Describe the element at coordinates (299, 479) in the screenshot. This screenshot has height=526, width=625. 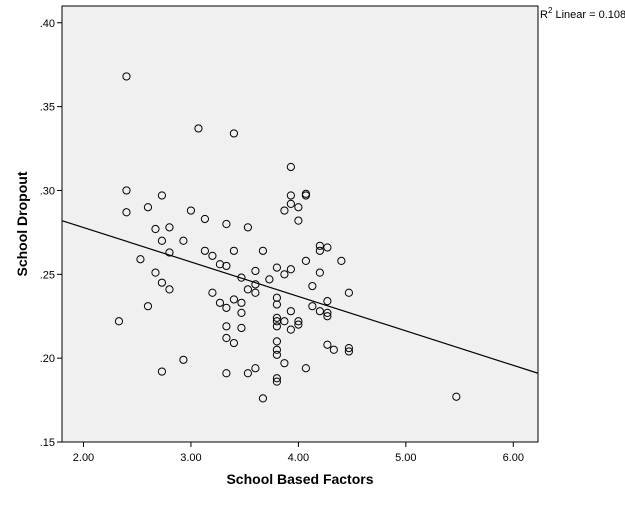
I see `x-axis-title: School Based Factors` at that location.